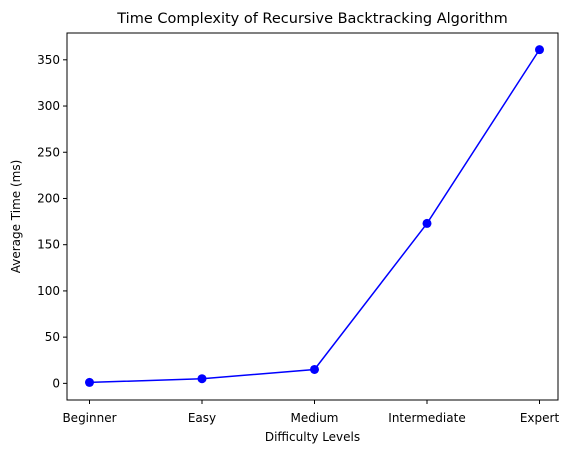  Describe the element at coordinates (48, 152) in the screenshot. I see `y-tick-label: 250` at that location.